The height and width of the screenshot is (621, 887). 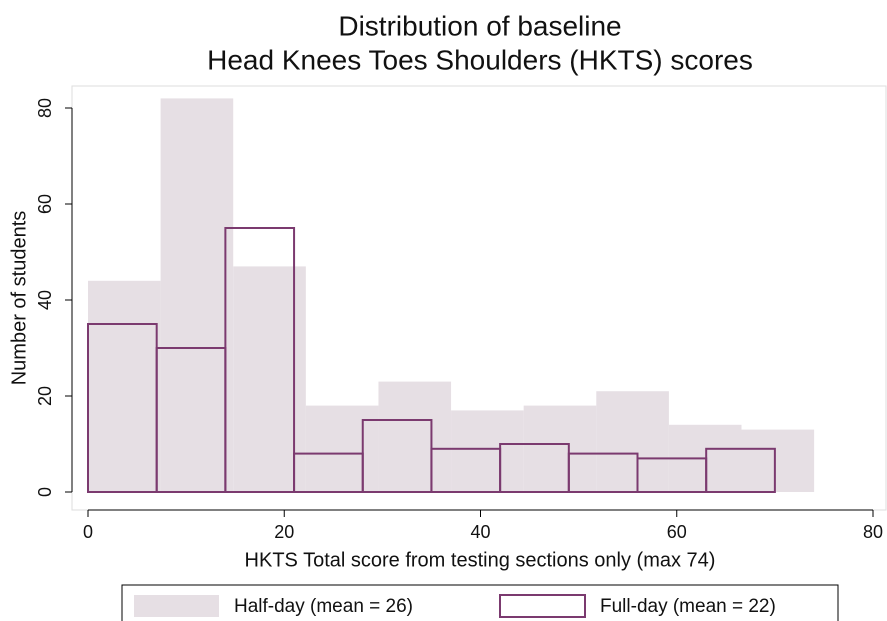 What do you see at coordinates (873, 532) in the screenshot?
I see `x-tick-label: 80` at bounding box center [873, 532].